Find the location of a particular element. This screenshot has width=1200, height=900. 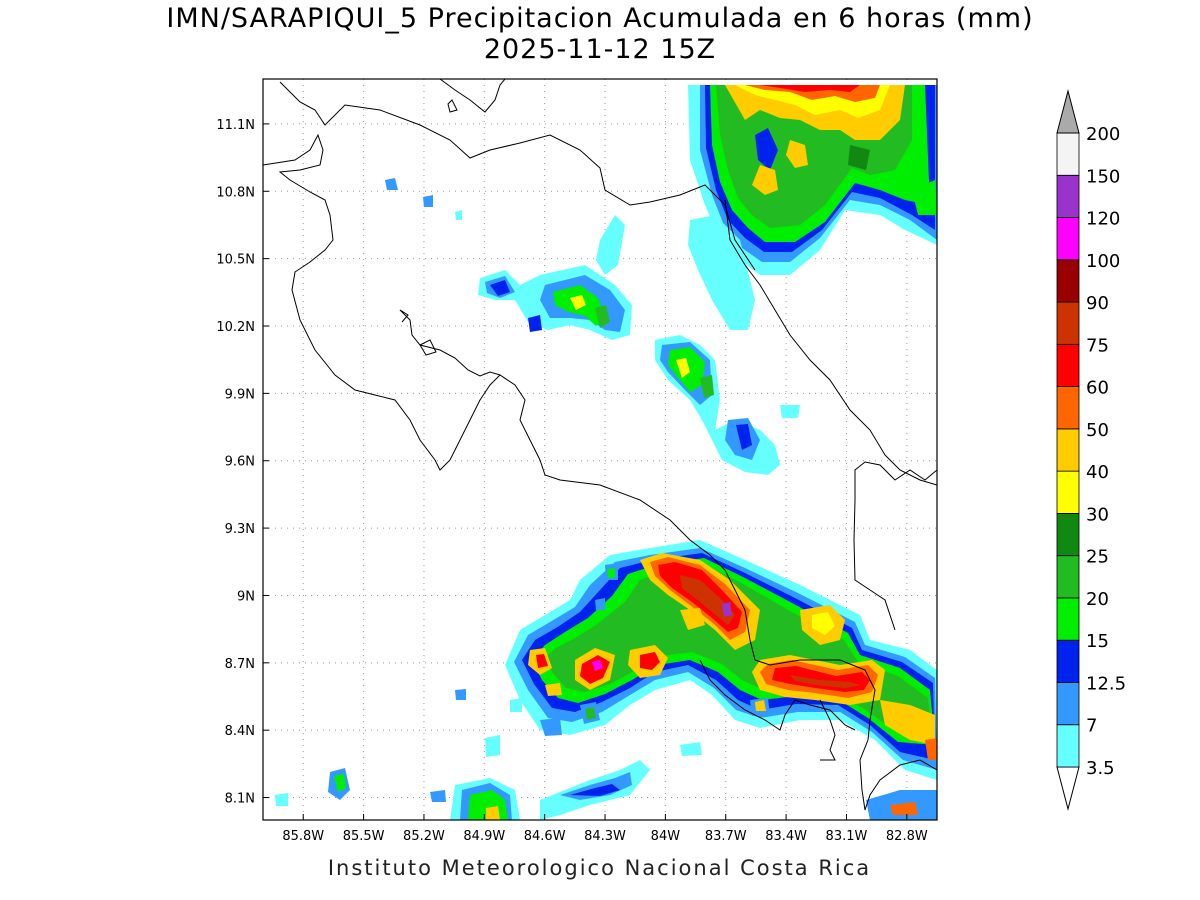

ometepe-island is located at coordinates (452, 106).